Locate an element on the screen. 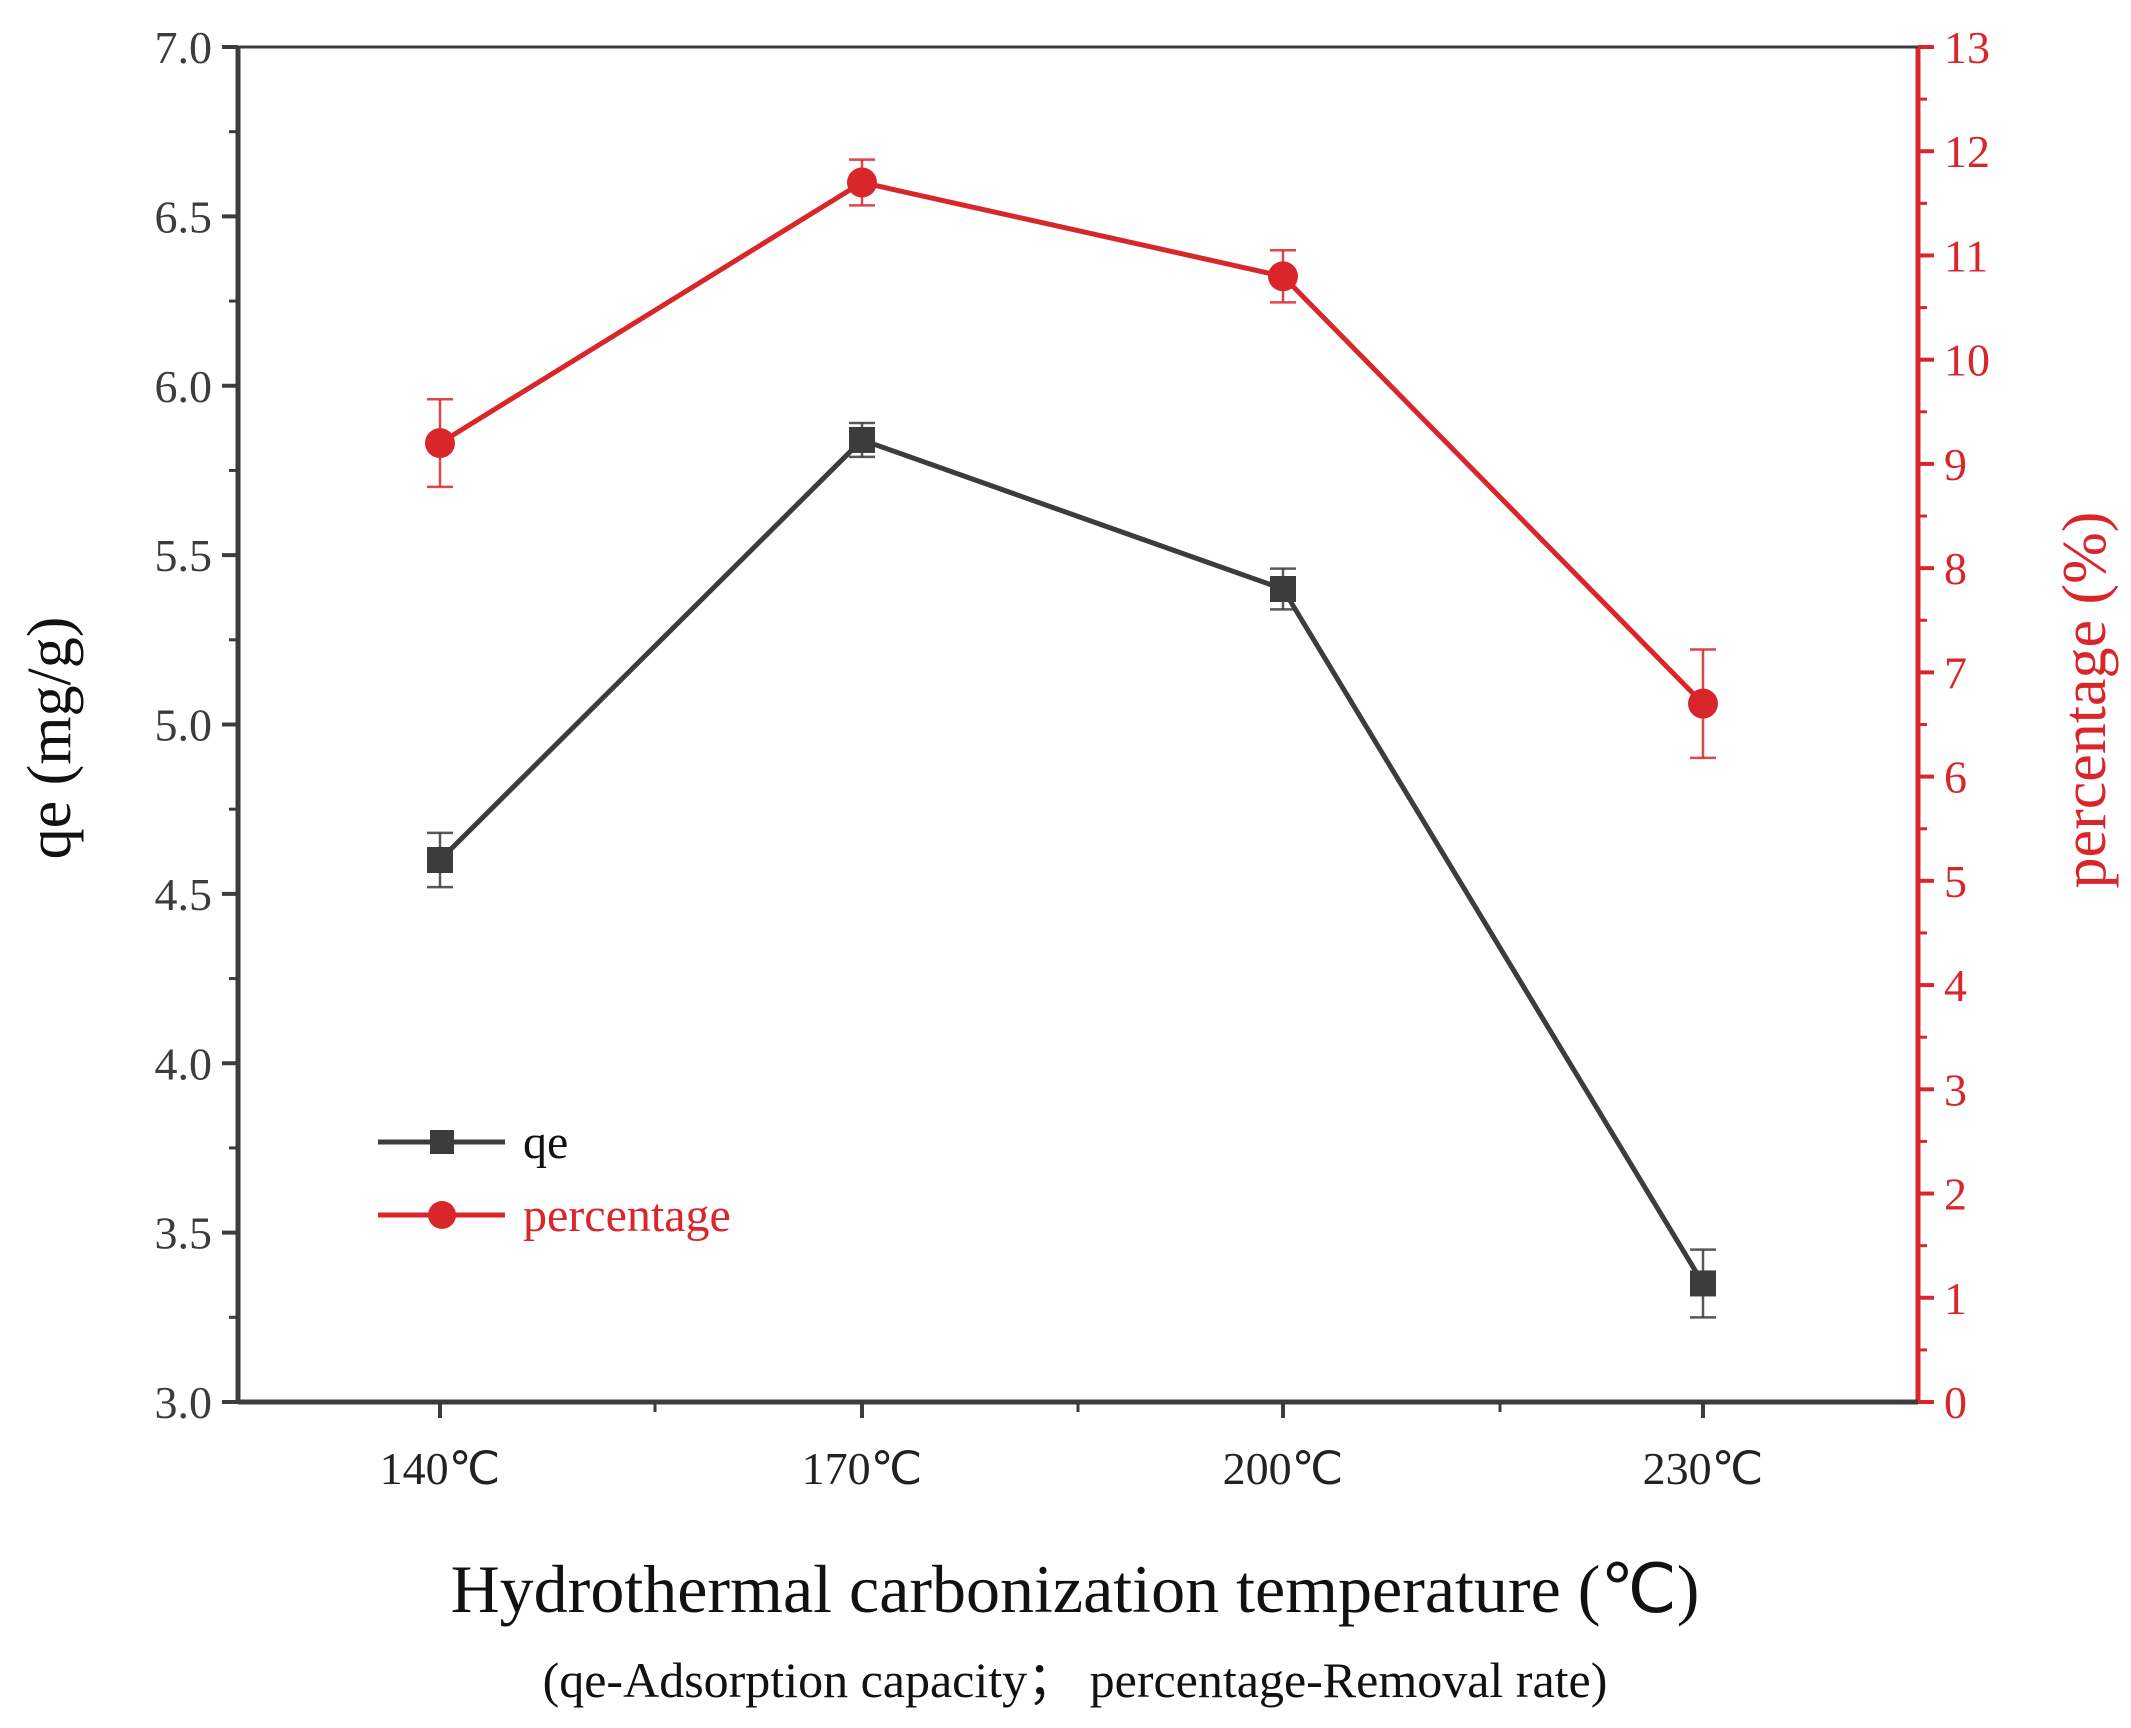 This screenshot has width=2131, height=1728. legend: qe percentage is located at coordinates (554, 1179).